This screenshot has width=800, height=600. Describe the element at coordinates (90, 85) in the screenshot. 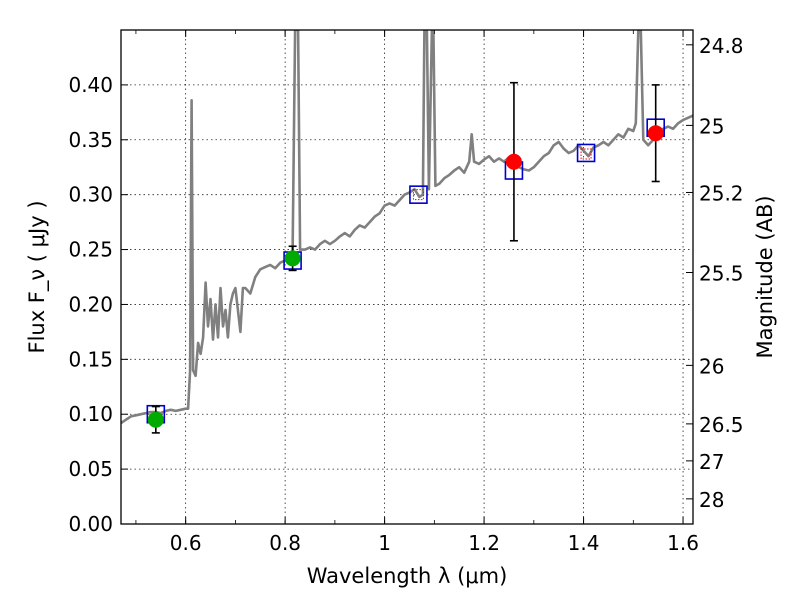

I see `y-tick-label: 0.40` at that location.